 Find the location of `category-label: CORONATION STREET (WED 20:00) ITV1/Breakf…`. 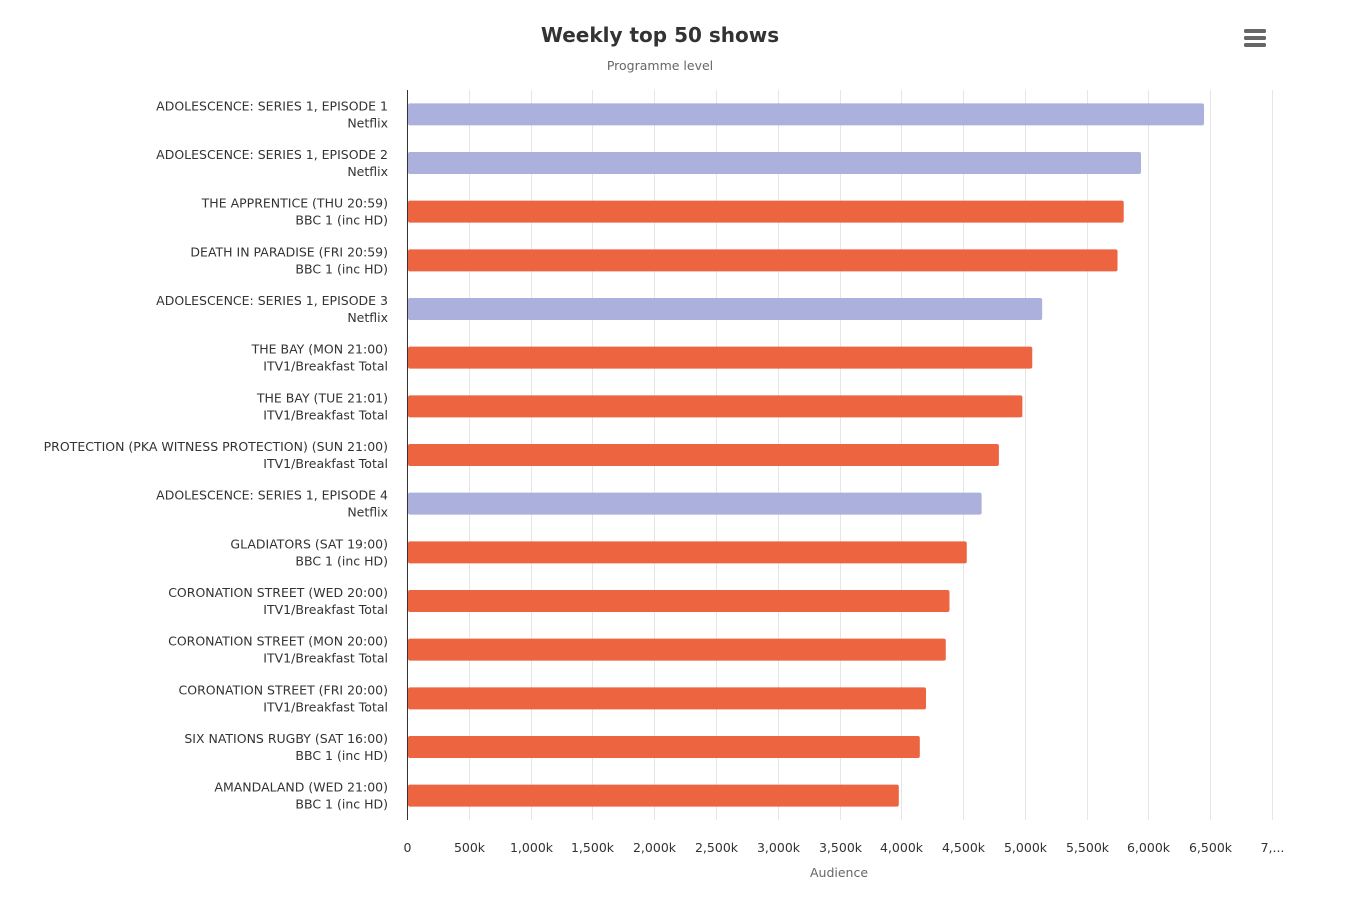

category-label: CORONATION STREET (WED 20:00) ITV1/Breakf… is located at coordinates (278, 601).